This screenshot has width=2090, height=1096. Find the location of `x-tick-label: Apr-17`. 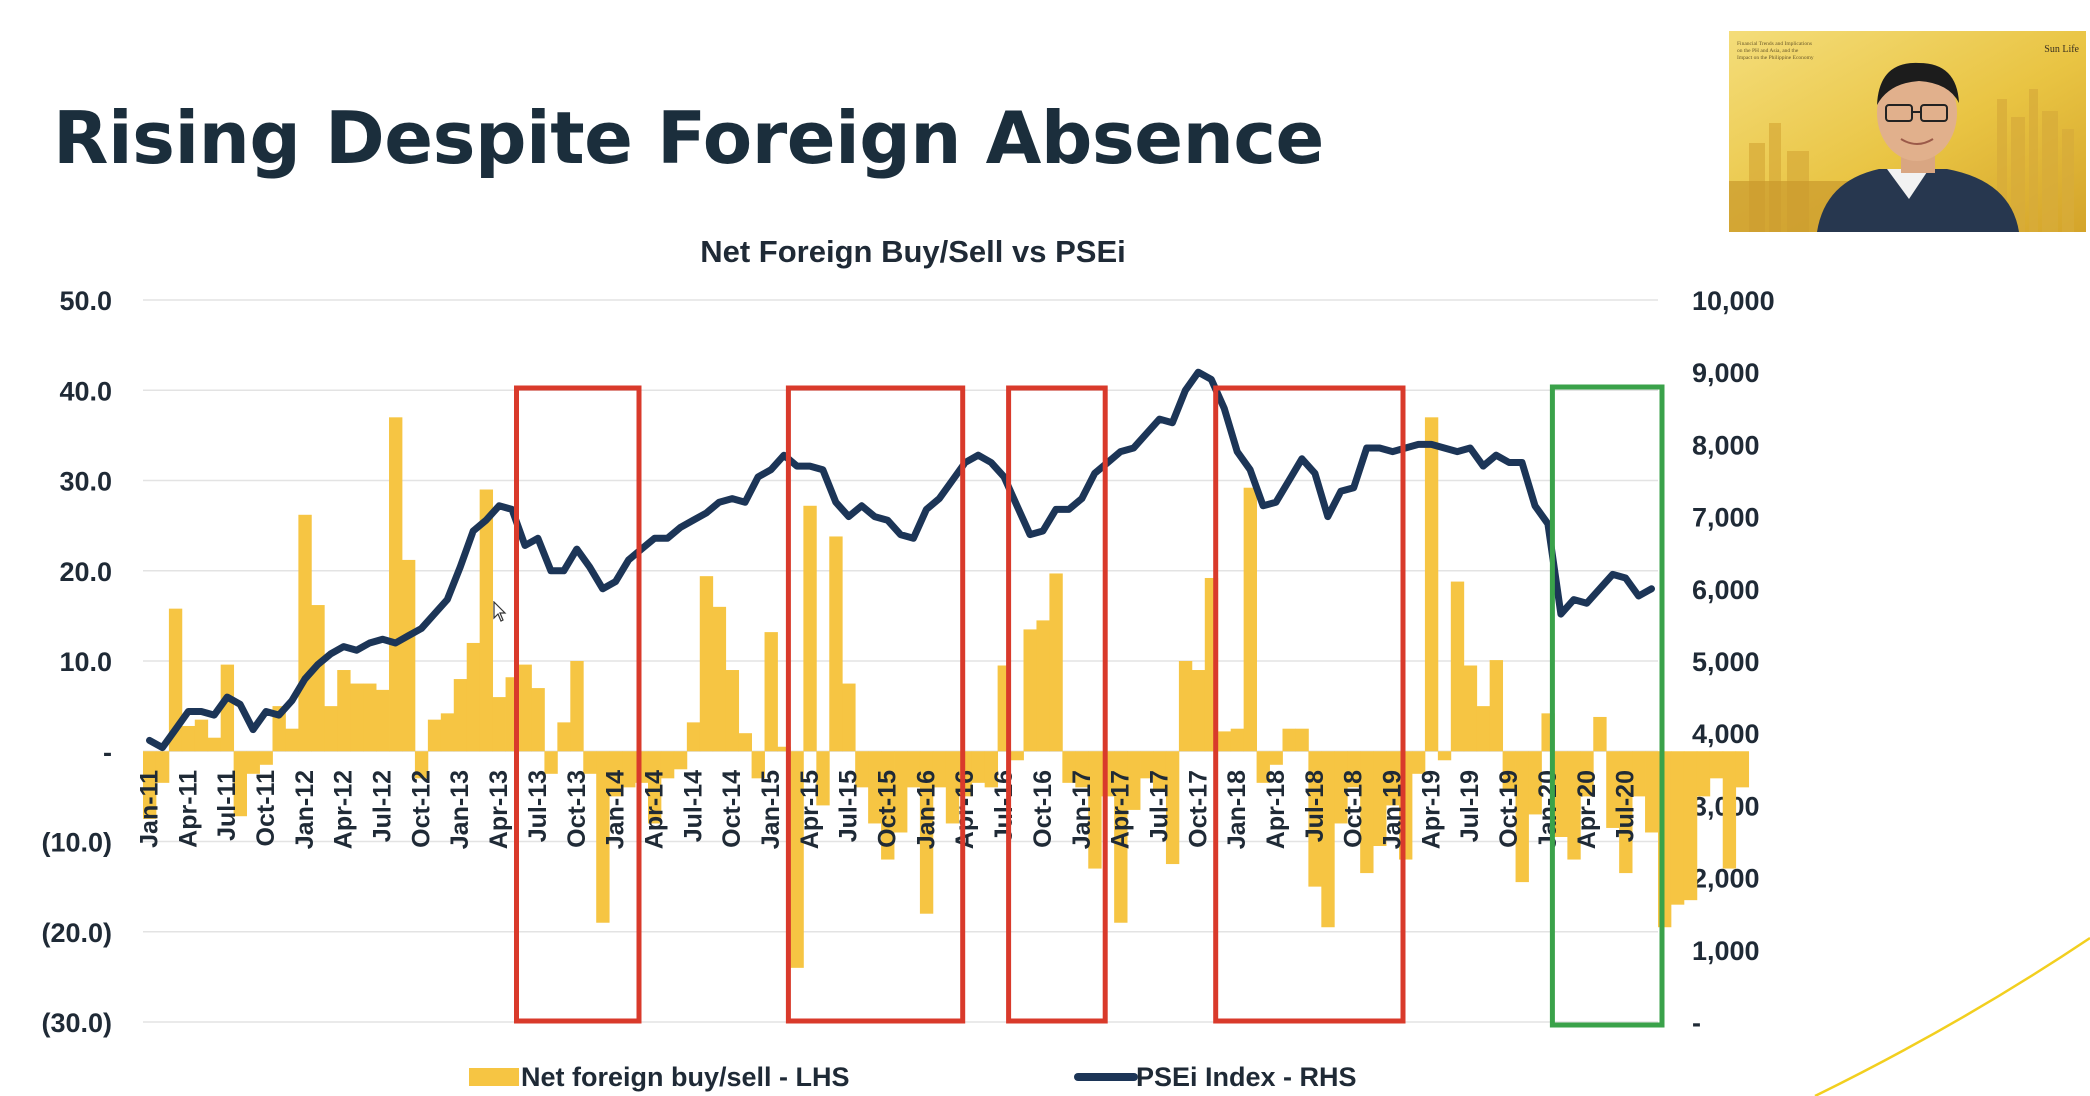

x-tick-label: Apr-17 is located at coordinates (1121, 809).